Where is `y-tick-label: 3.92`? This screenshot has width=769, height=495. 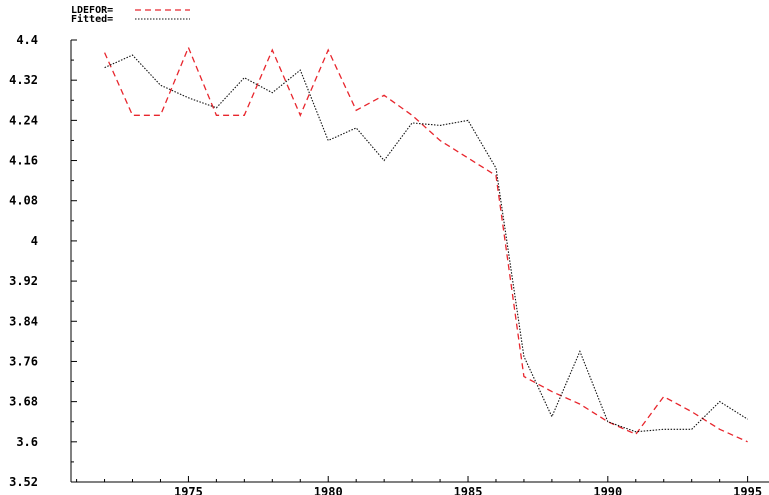
y-tick-label: 3.92 is located at coordinates (23, 281).